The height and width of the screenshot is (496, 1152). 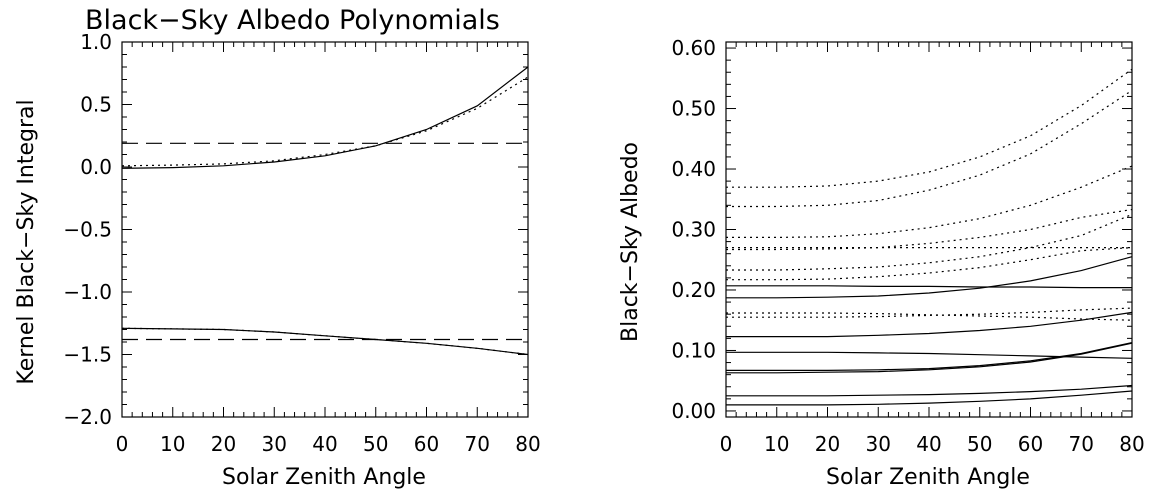 I want to click on right-x-tick-label: 40, so click(x=928, y=444).